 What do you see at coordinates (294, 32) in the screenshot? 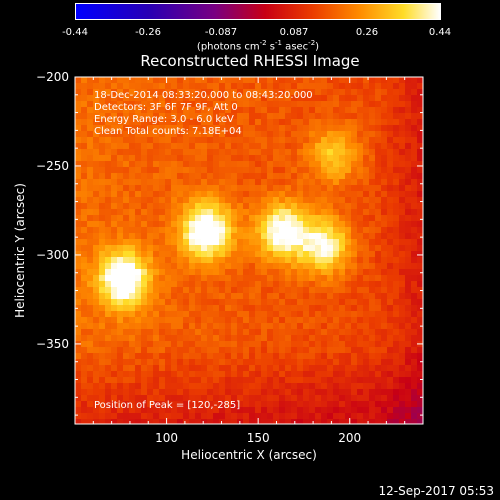
I see `colorbar-tick: 0.087` at bounding box center [294, 32].